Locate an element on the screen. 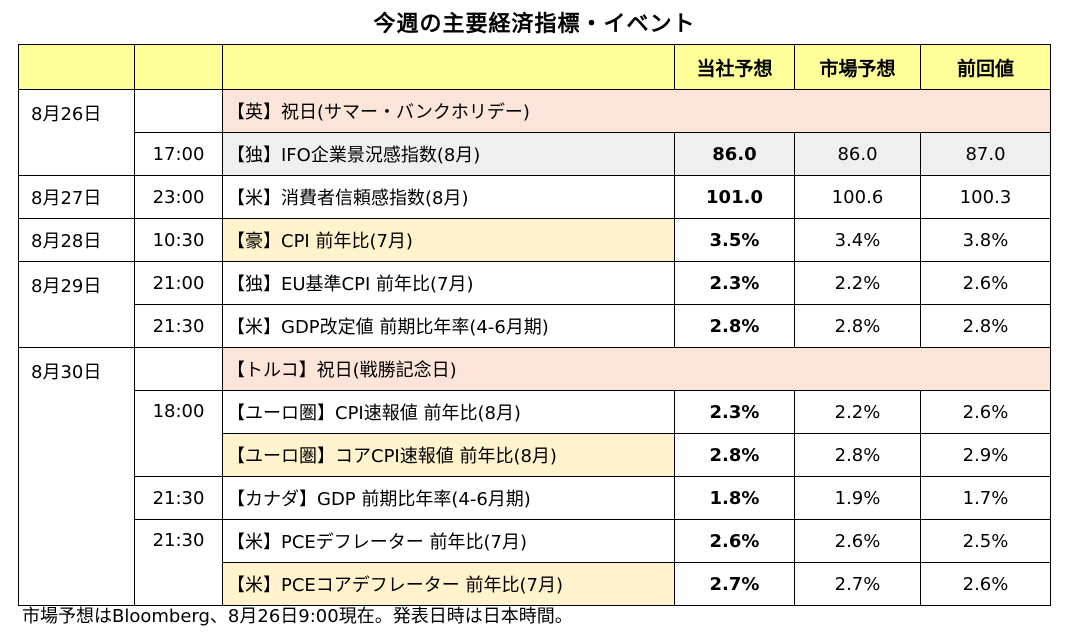 This screenshot has width=1069, height=633. event-cell: 【英】祝日(サマー・バンクホリデー) is located at coordinates (636, 111).